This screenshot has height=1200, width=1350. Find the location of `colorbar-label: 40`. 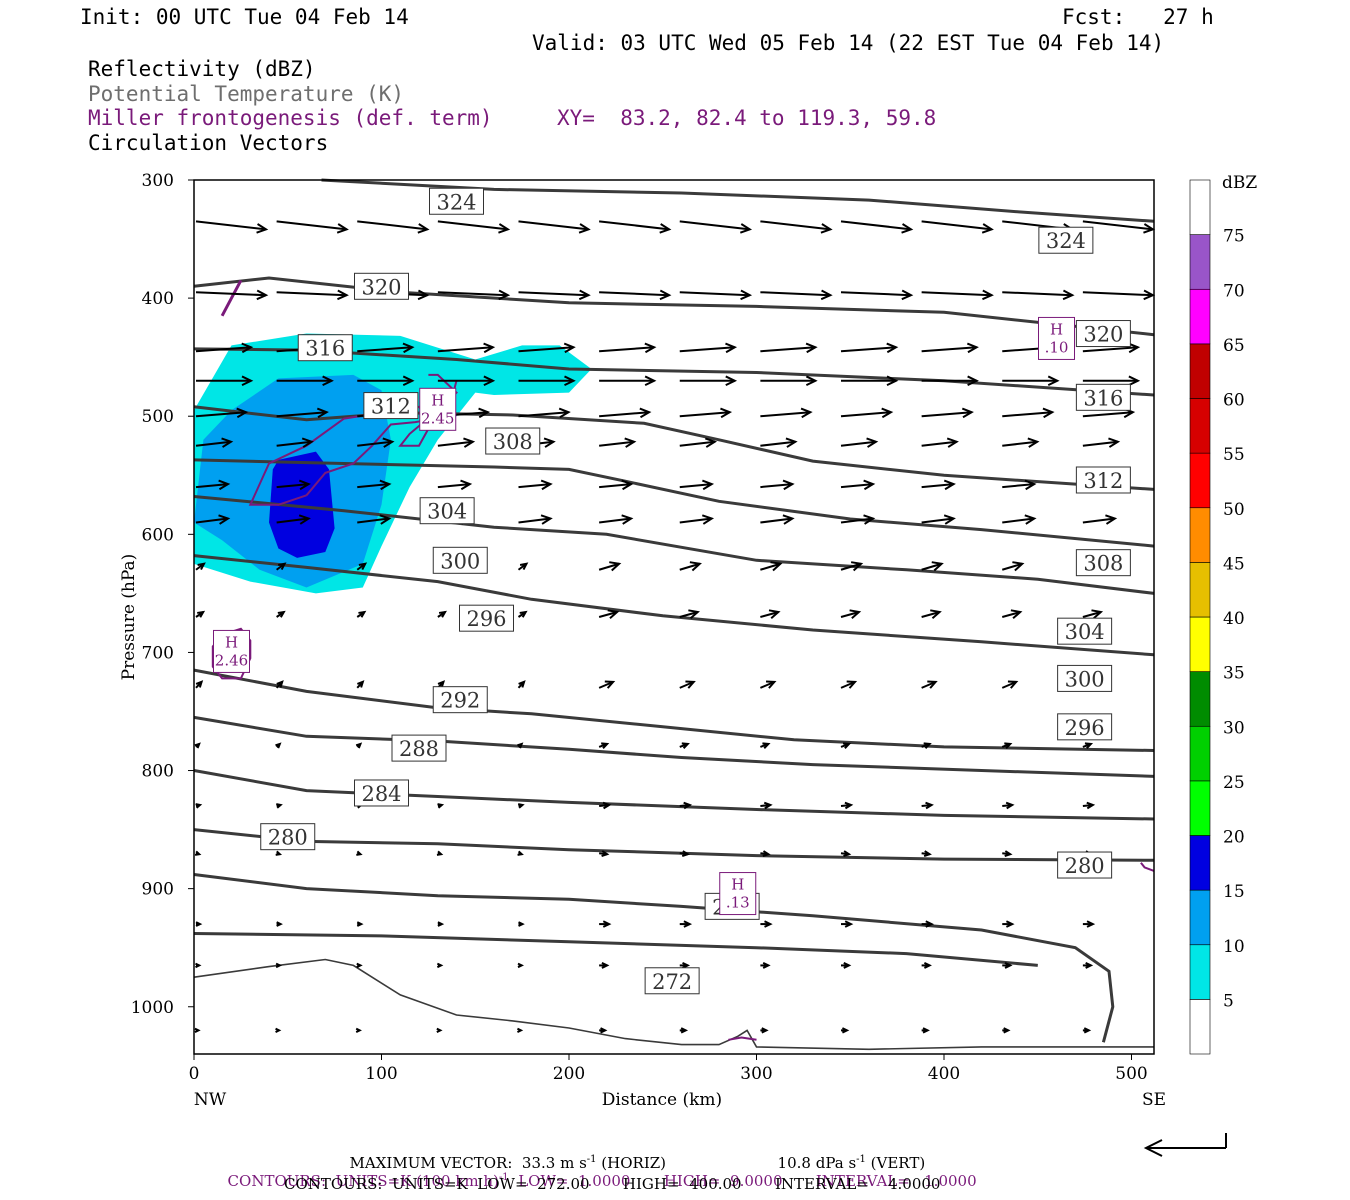

colorbar-label: 40 is located at coordinates (1234, 619).